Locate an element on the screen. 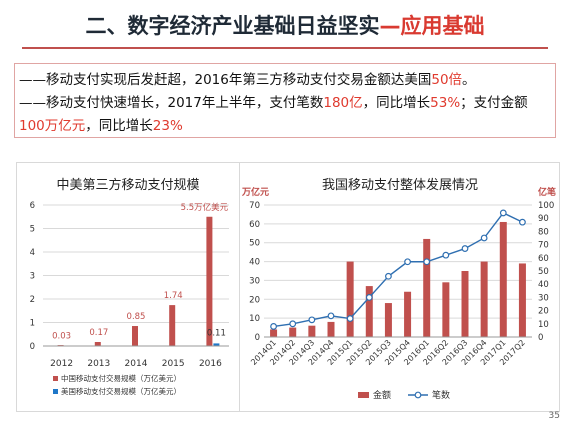 This screenshot has width=570, height=427. bar-us is located at coordinates (216, 344).